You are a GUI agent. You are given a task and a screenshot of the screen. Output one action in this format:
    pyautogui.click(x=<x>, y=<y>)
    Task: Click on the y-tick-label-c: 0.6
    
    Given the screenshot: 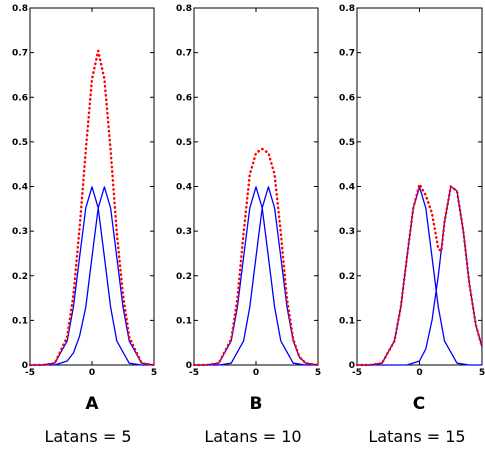 What is the action you would take?
    pyautogui.click(x=347, y=98)
    